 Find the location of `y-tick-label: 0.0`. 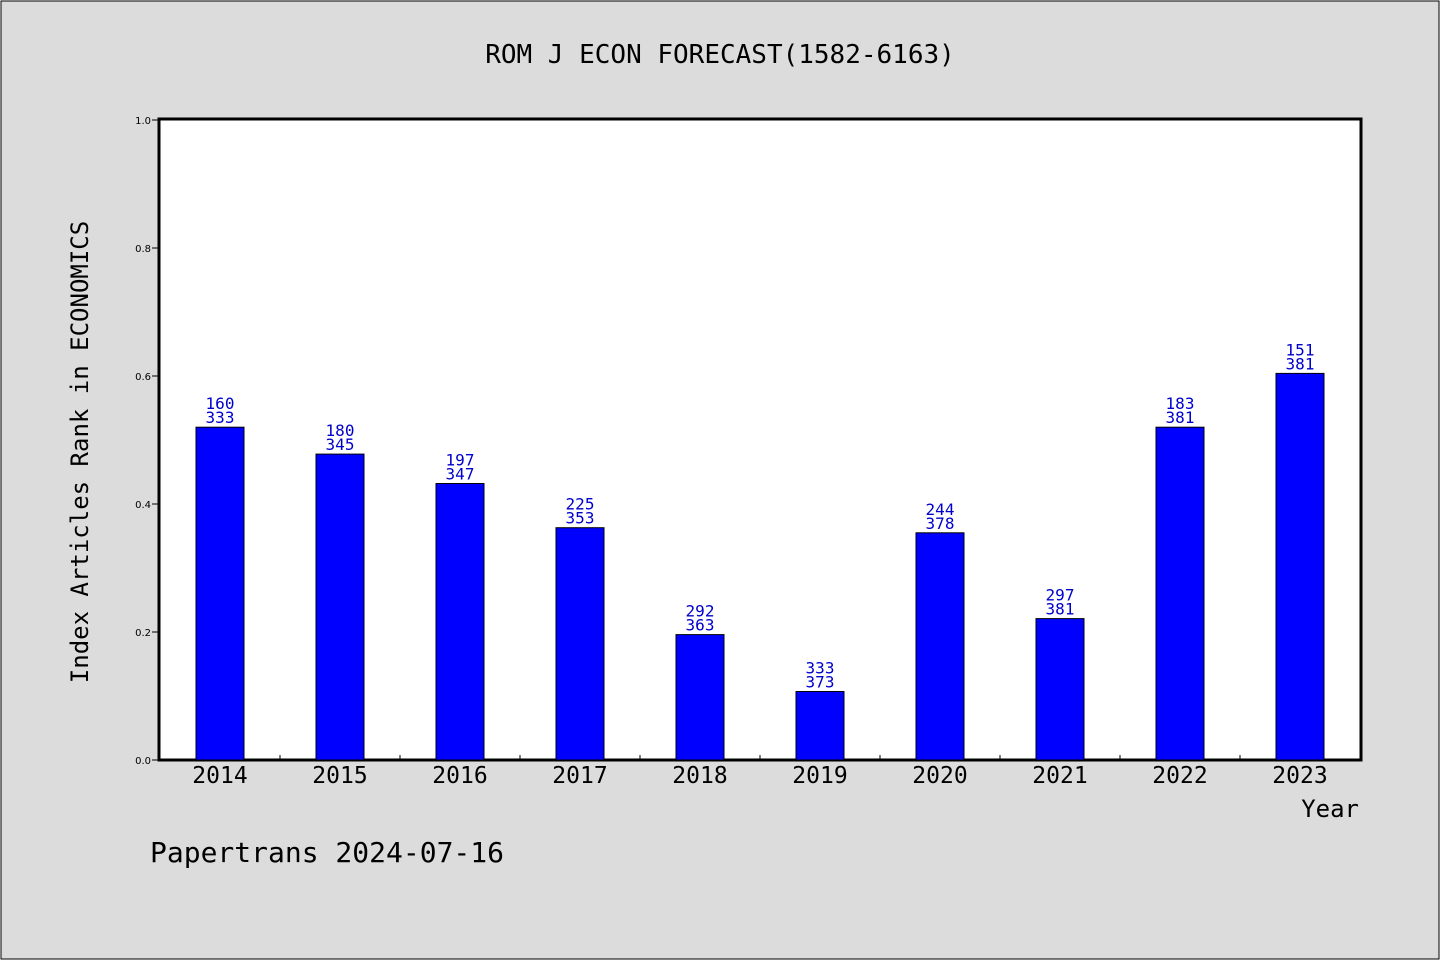

y-tick-label: 0.0 is located at coordinates (143, 761).